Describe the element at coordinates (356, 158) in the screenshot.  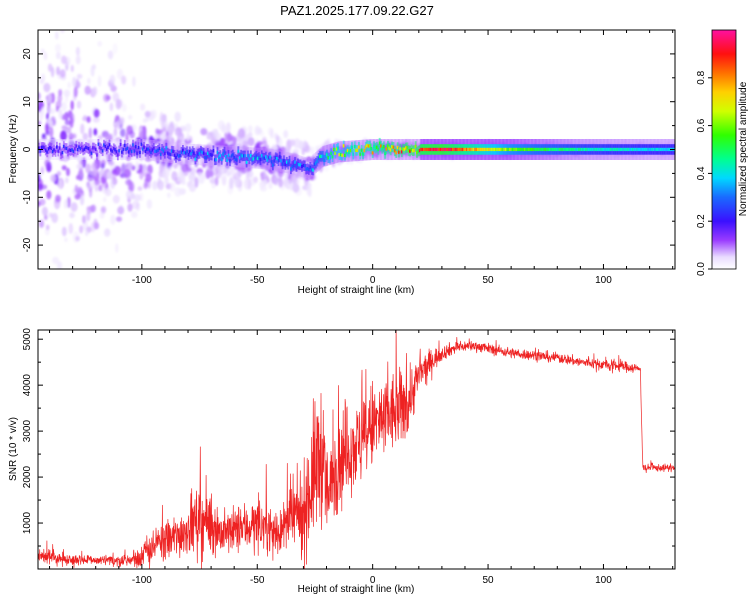
I see `spectrogram-ridge` at that location.